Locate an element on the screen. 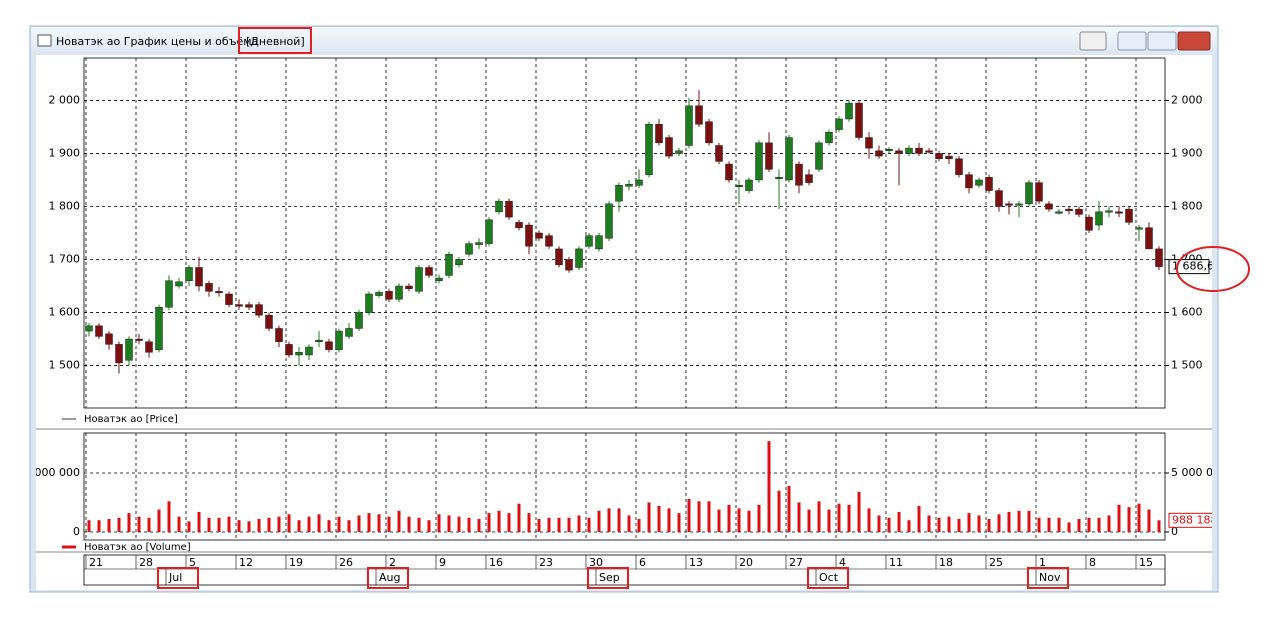 The height and width of the screenshot is (624, 1280). date-axis is located at coordinates (624, 570).